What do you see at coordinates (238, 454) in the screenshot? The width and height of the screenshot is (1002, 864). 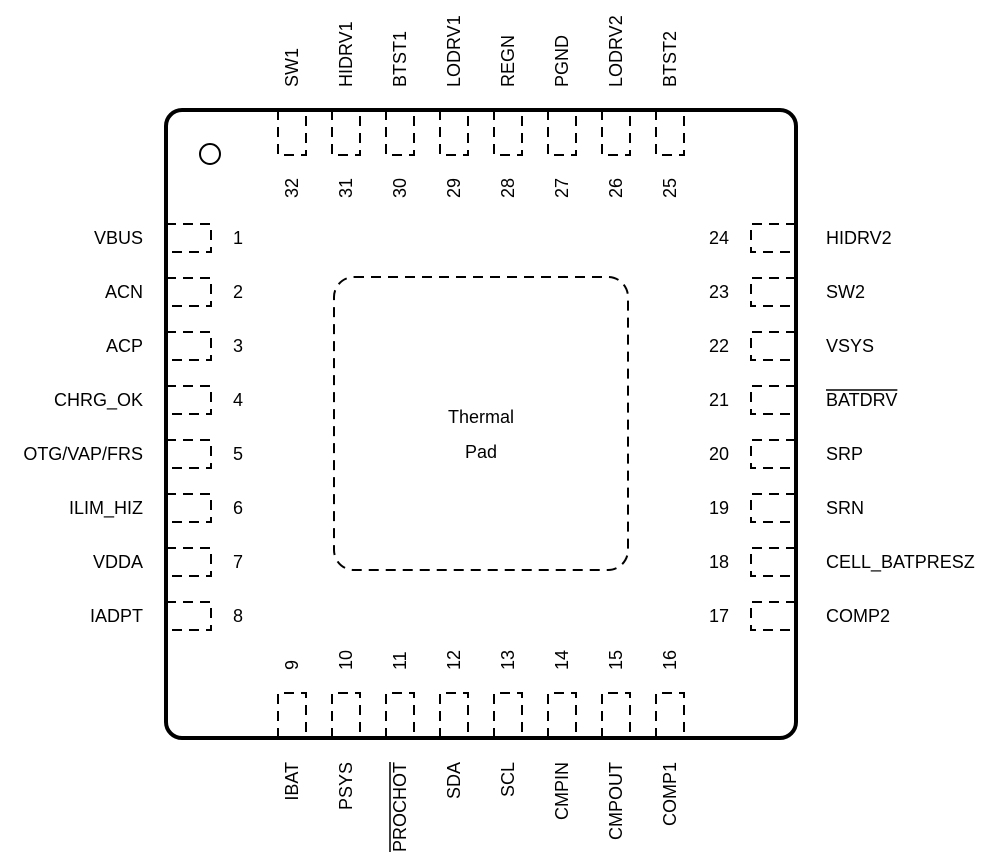 I see `pin-5-number: 5` at bounding box center [238, 454].